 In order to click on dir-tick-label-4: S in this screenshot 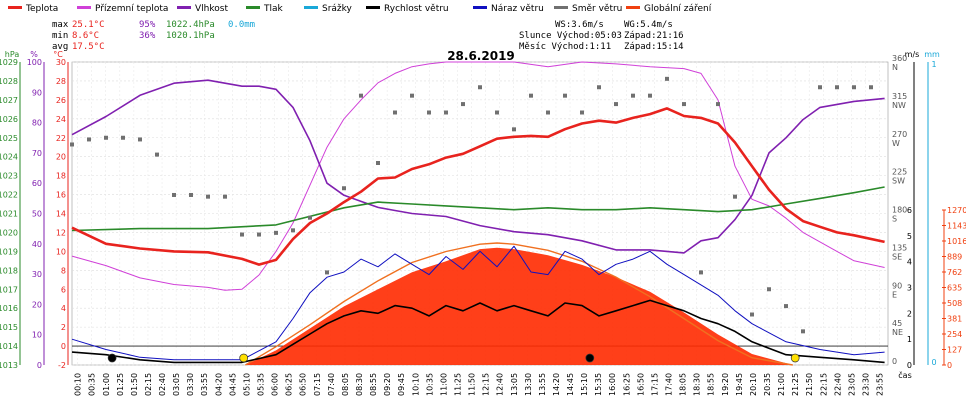, I will do `click(894, 219)`.